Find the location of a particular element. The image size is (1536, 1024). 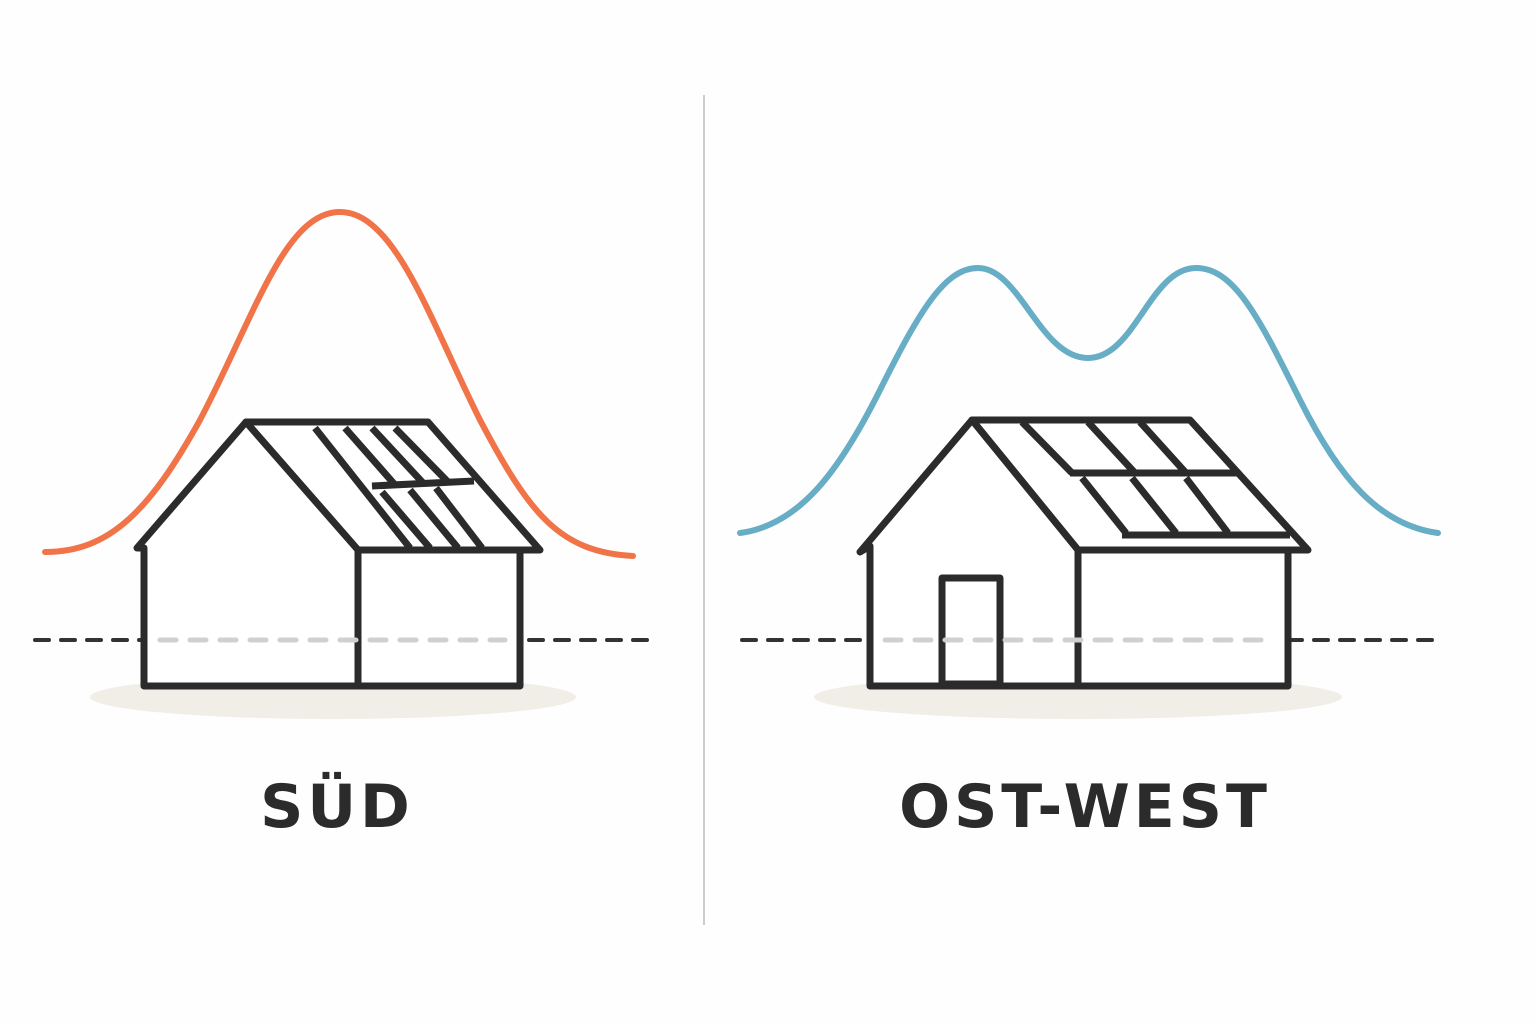

eastwest-yield-curve is located at coordinates (1089, 400).